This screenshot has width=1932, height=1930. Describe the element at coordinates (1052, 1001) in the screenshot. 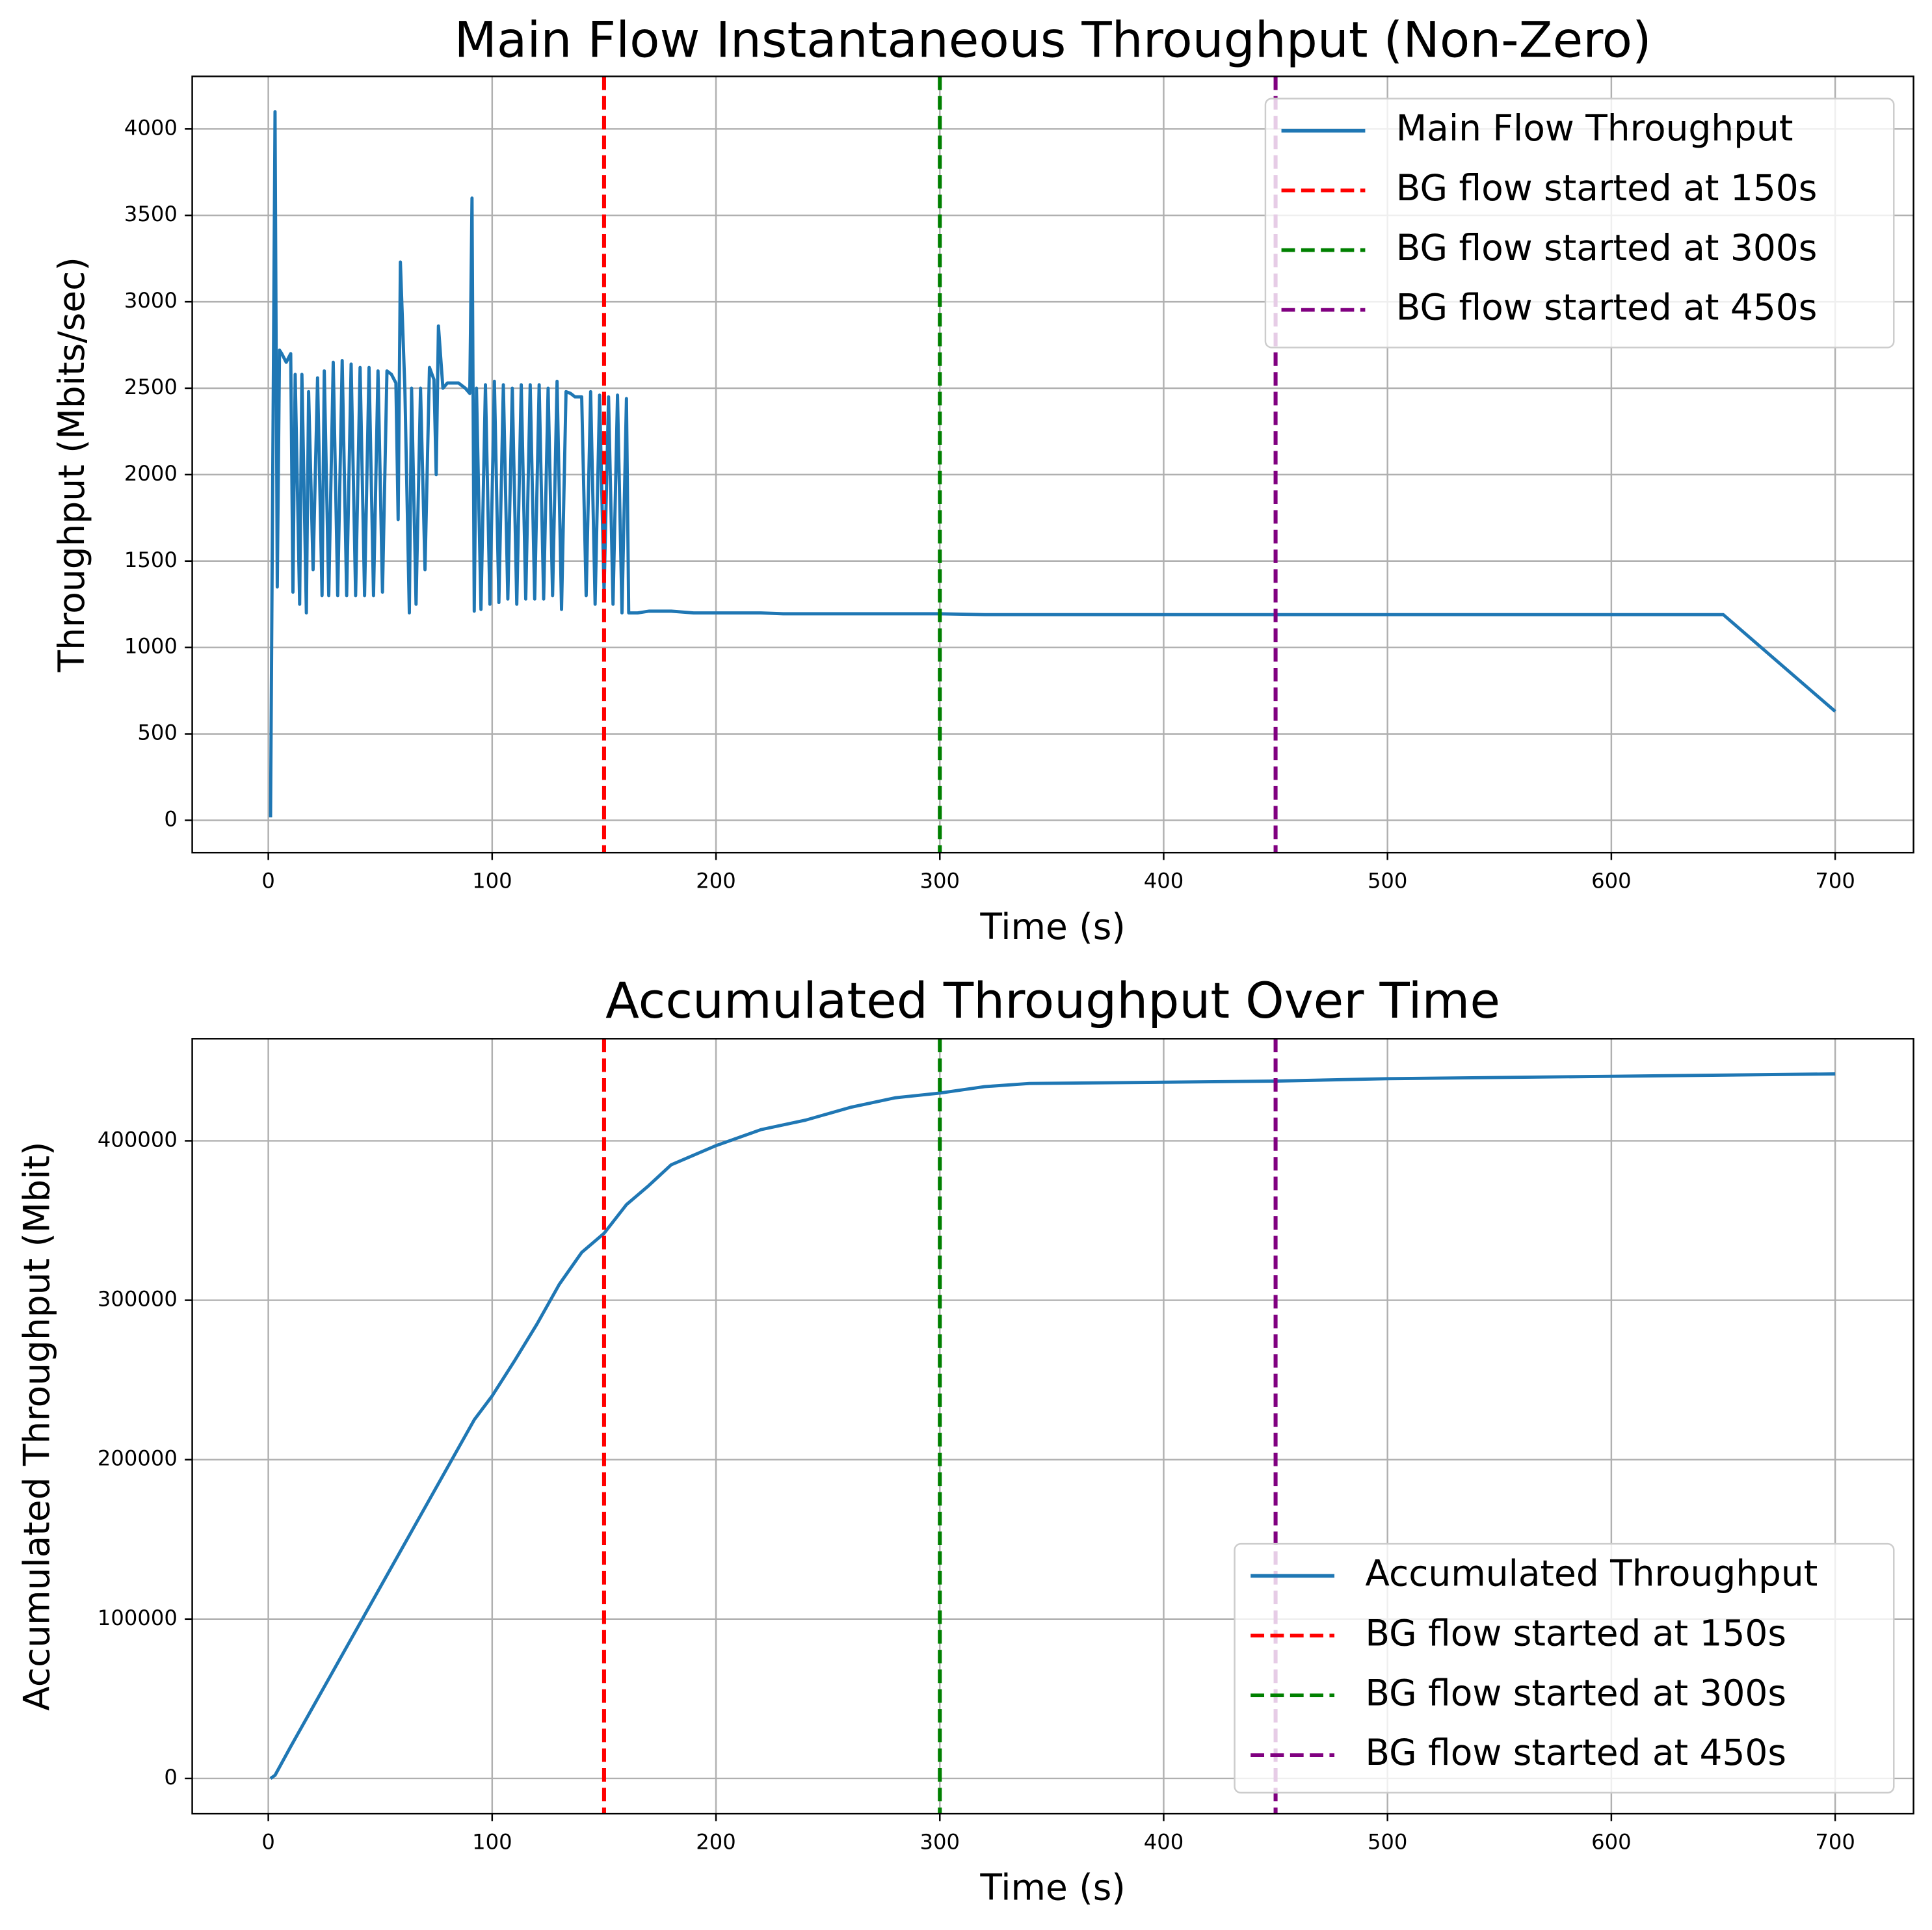

I see `chart-title: Accumulated Throughput Over Time` at that location.